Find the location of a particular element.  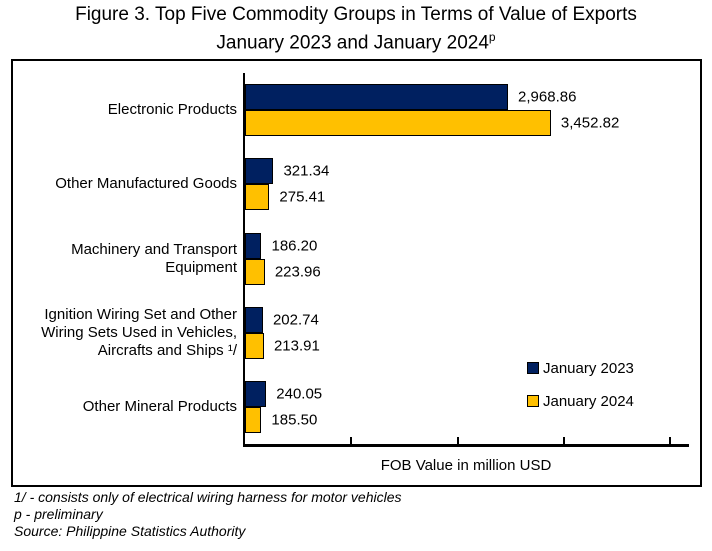

value-label: 321.34 is located at coordinates (306, 171).